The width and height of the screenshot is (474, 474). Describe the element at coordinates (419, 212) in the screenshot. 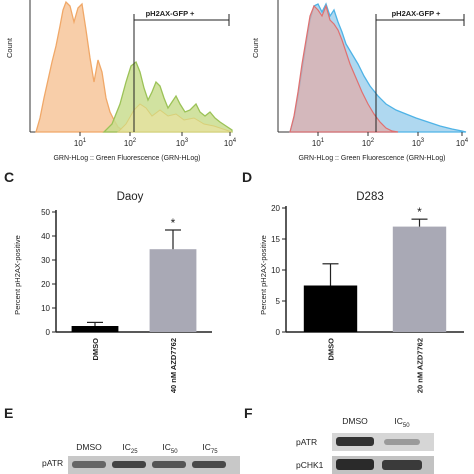

I see `panel-d-significance: *` at that location.